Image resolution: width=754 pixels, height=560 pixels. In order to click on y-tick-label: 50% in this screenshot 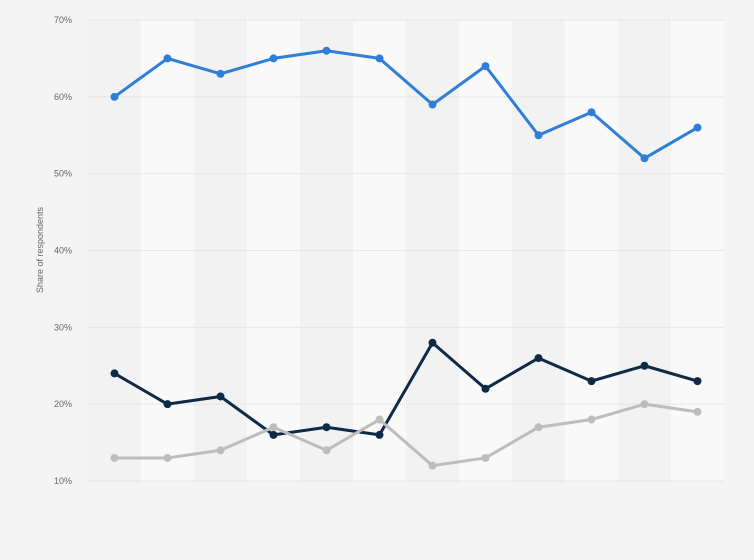, I will do `click(63, 174)`.